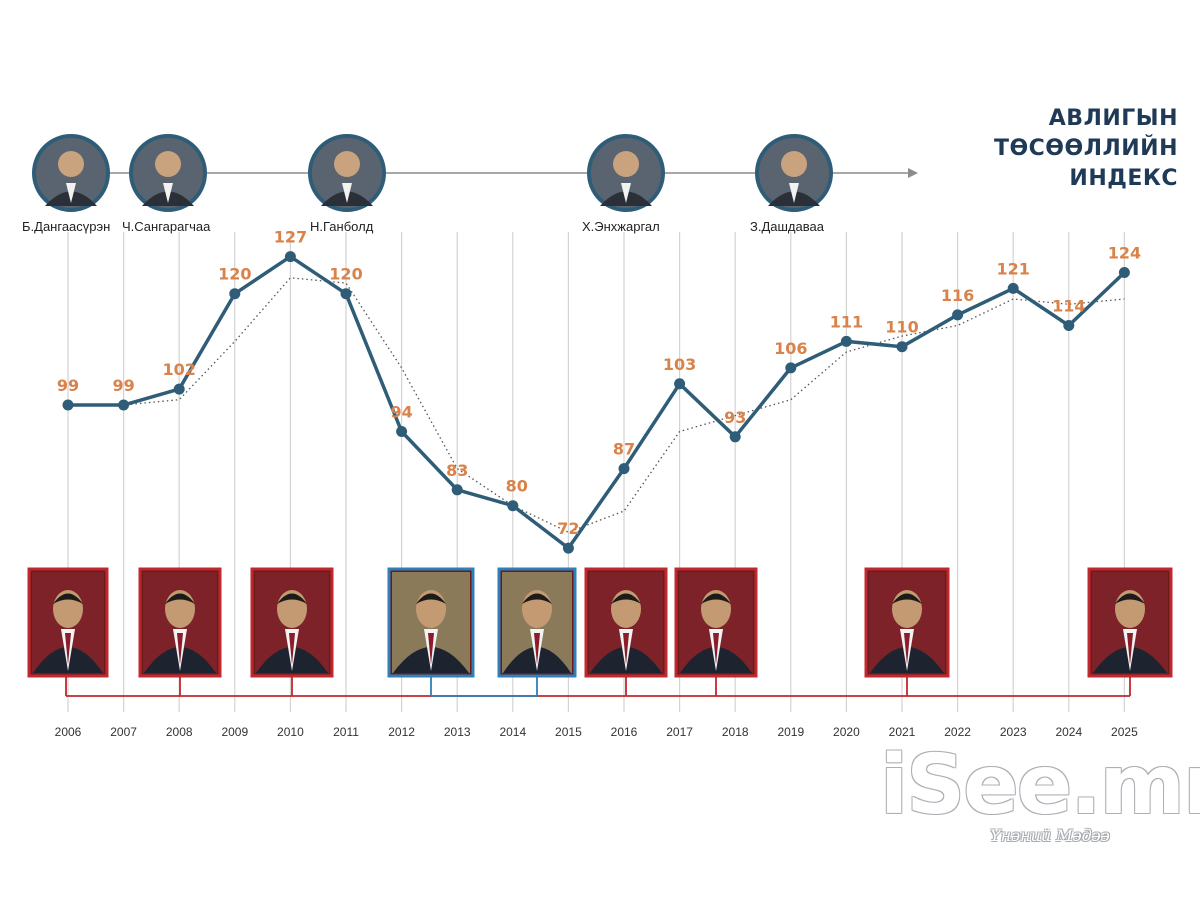  What do you see at coordinates (179, 732) in the screenshot?
I see `year-label: 2008` at bounding box center [179, 732].